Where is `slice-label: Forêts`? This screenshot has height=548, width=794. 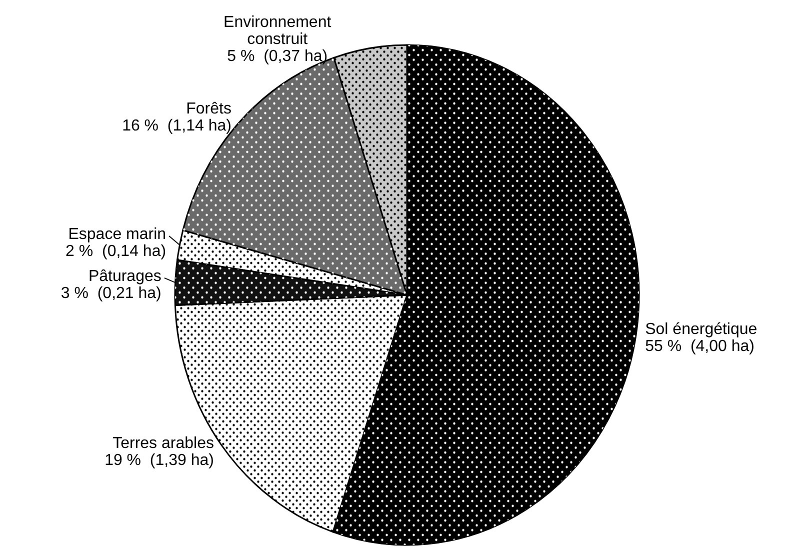
slice-label: Forêts is located at coordinates (209, 109).